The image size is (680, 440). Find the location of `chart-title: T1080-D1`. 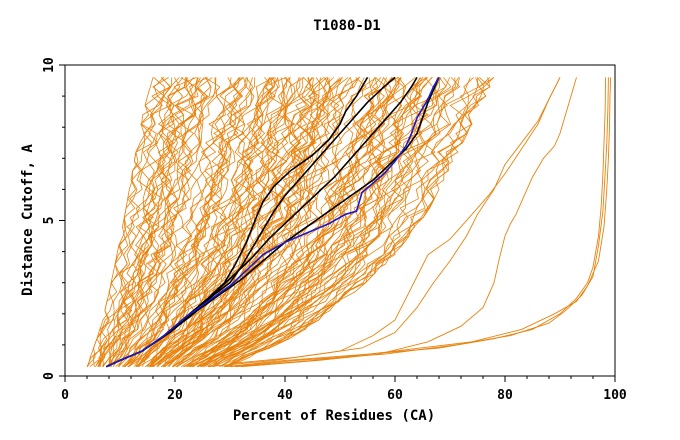

chart-title: T1080-D1 is located at coordinates (346, 26).